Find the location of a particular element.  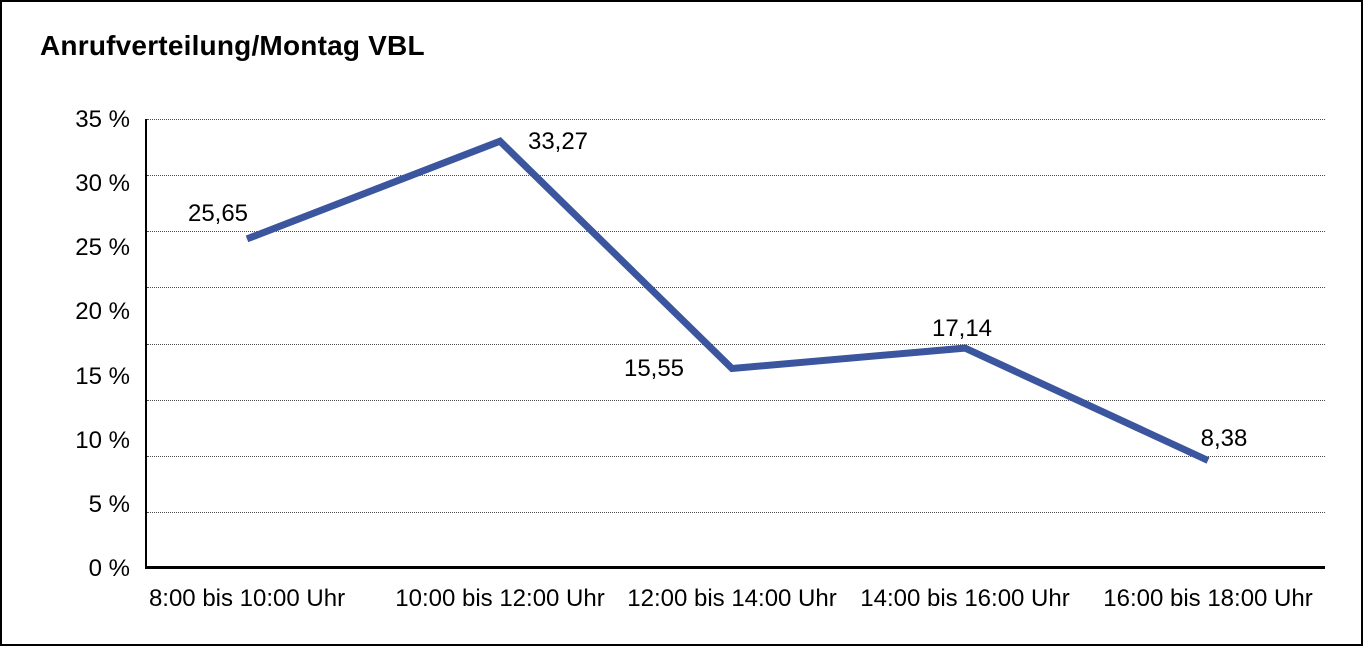

data-point-label: 15,55 is located at coordinates (654, 368).